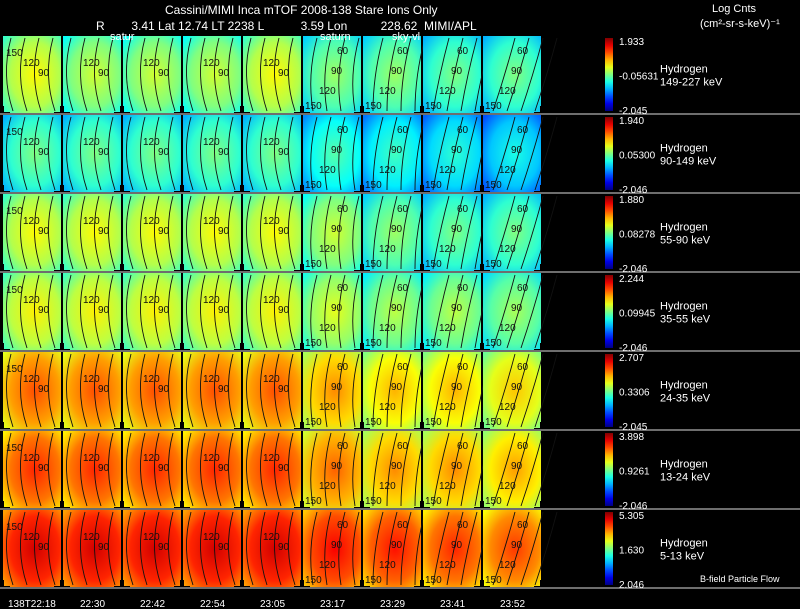  I want to click on flow-legend: B-field Particle Flow, so click(740, 579).